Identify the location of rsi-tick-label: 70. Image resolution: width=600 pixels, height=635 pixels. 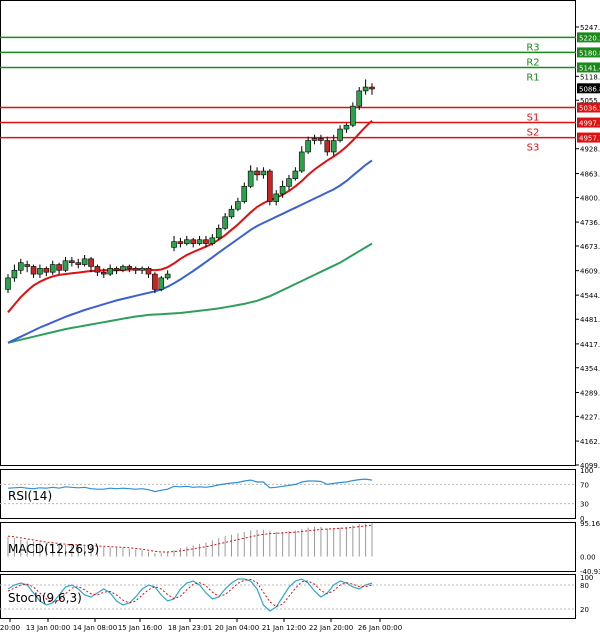
(584, 485).